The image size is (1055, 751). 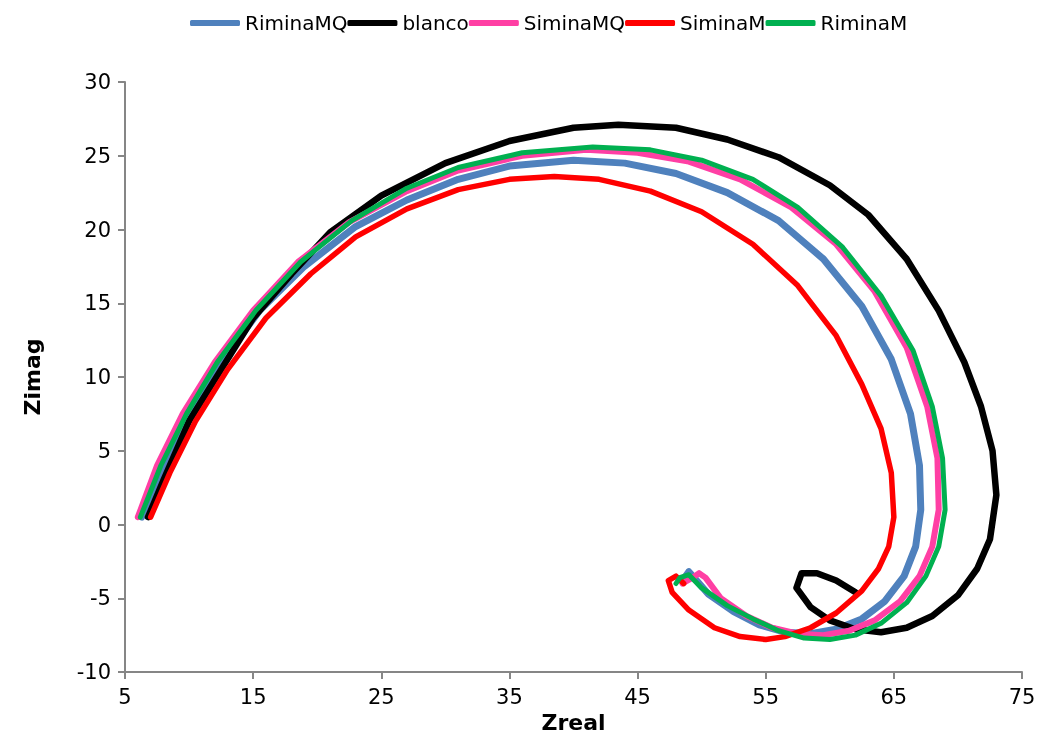 I want to click on x-tick-label: 45, so click(x=637, y=696).